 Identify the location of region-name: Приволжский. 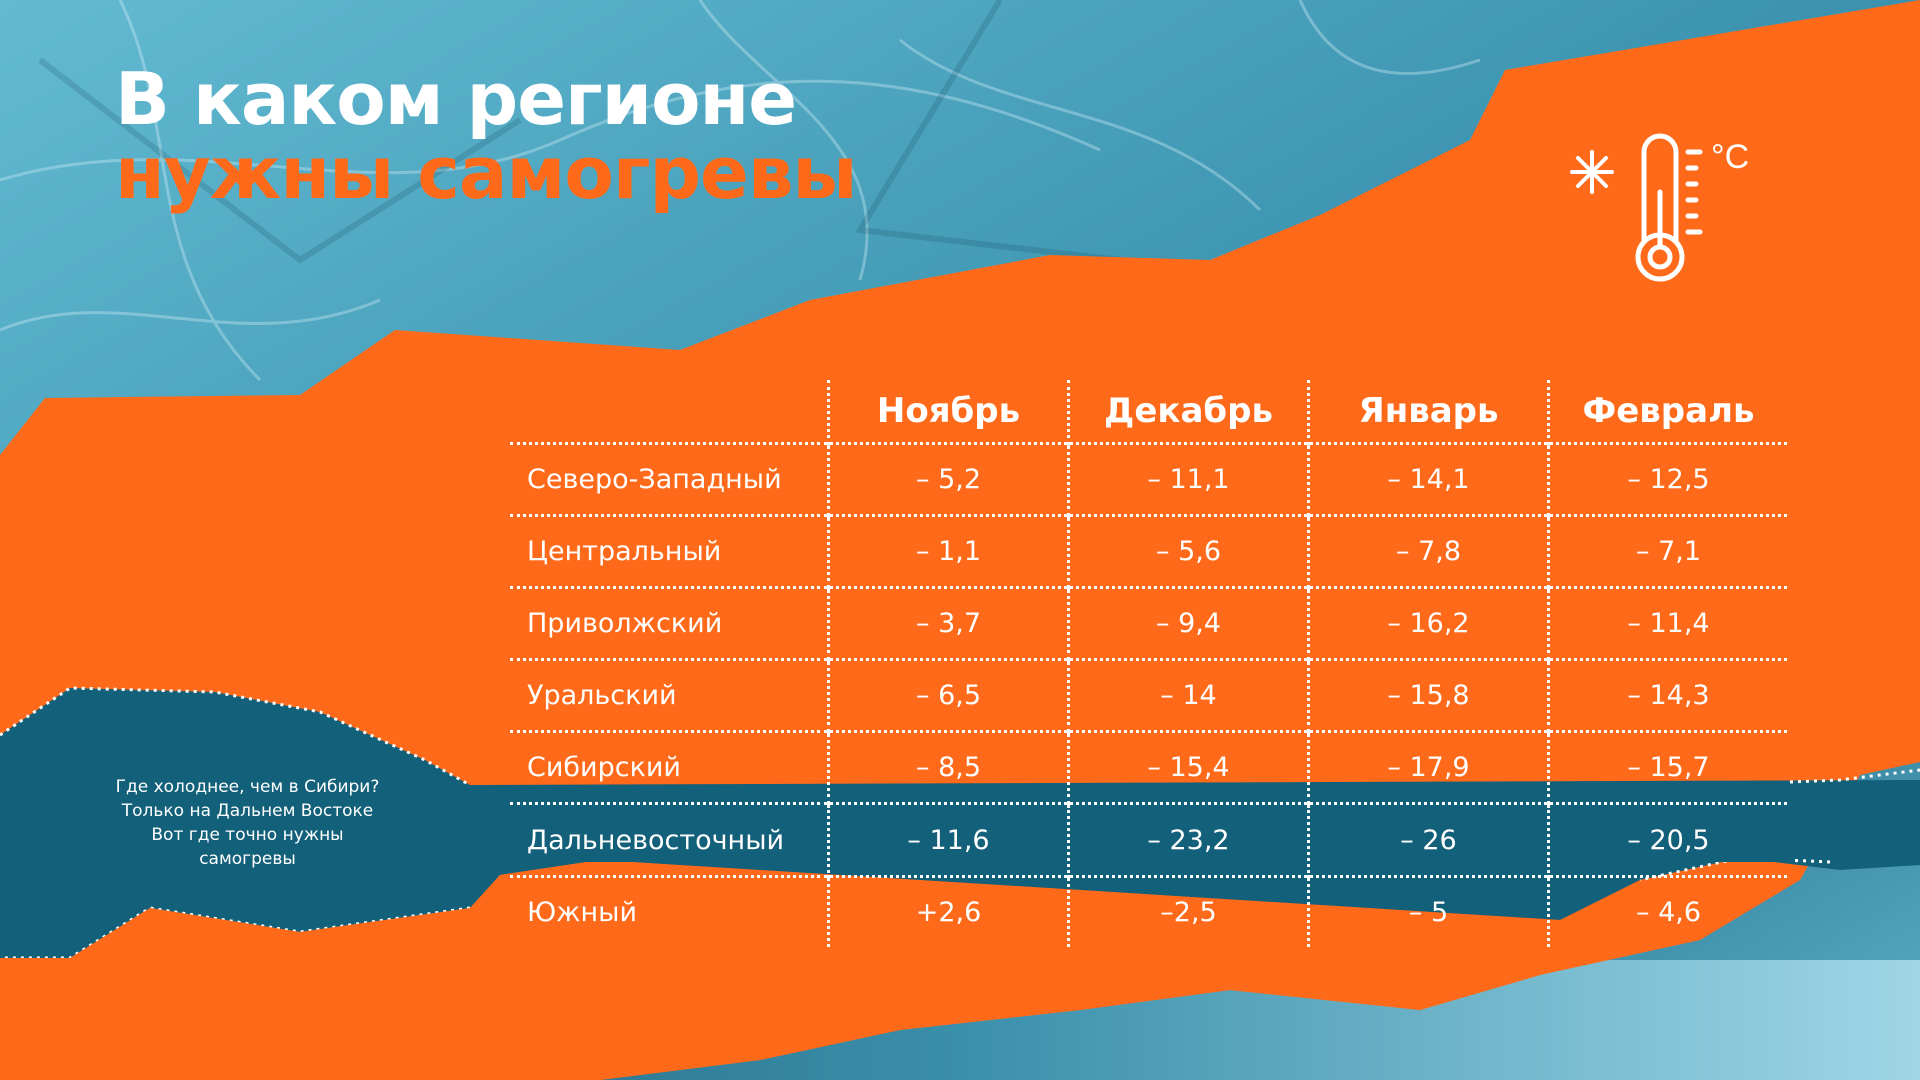
(669, 623).